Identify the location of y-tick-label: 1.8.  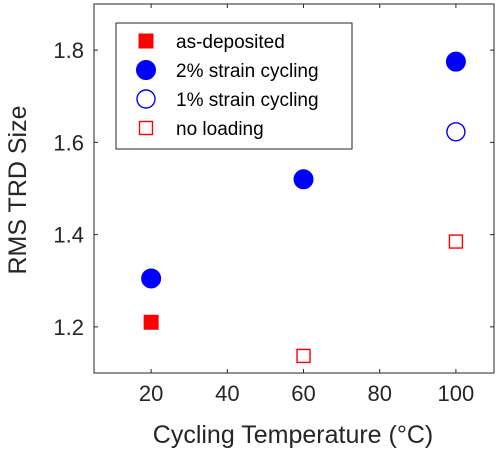
(68, 50).